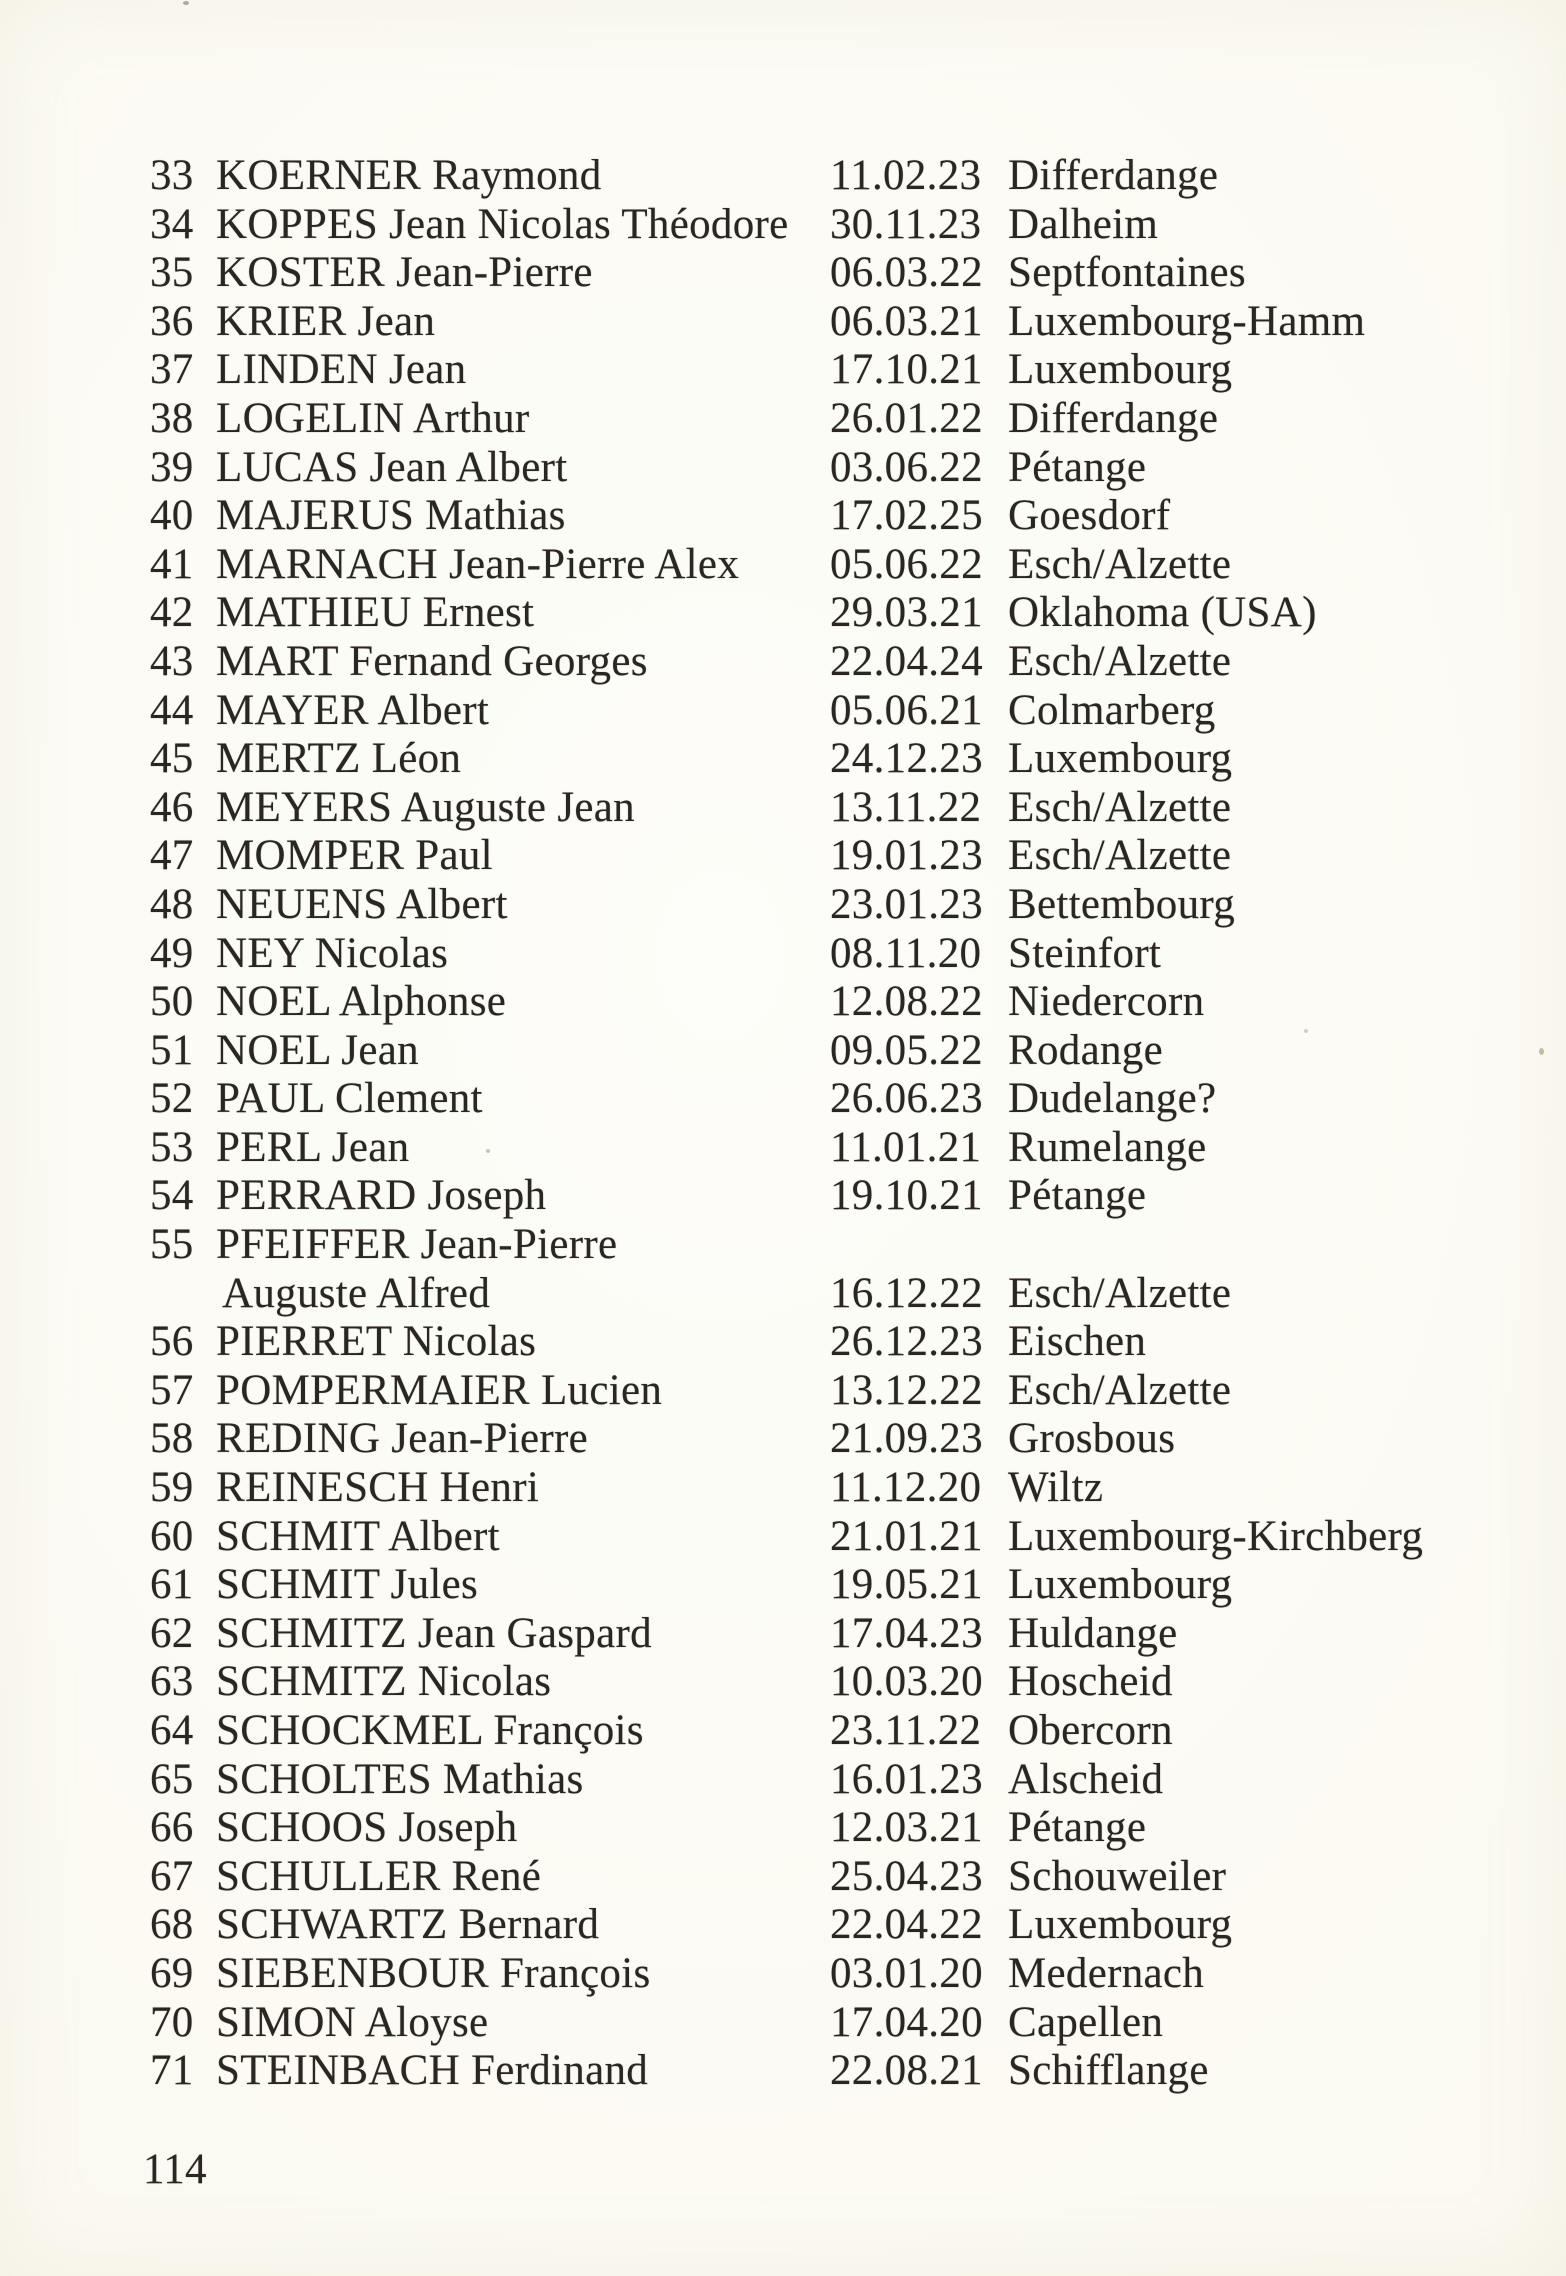 The width and height of the screenshot is (1566, 2276). What do you see at coordinates (326, 321) in the screenshot?
I see `entry-name: KRIER Jean` at bounding box center [326, 321].